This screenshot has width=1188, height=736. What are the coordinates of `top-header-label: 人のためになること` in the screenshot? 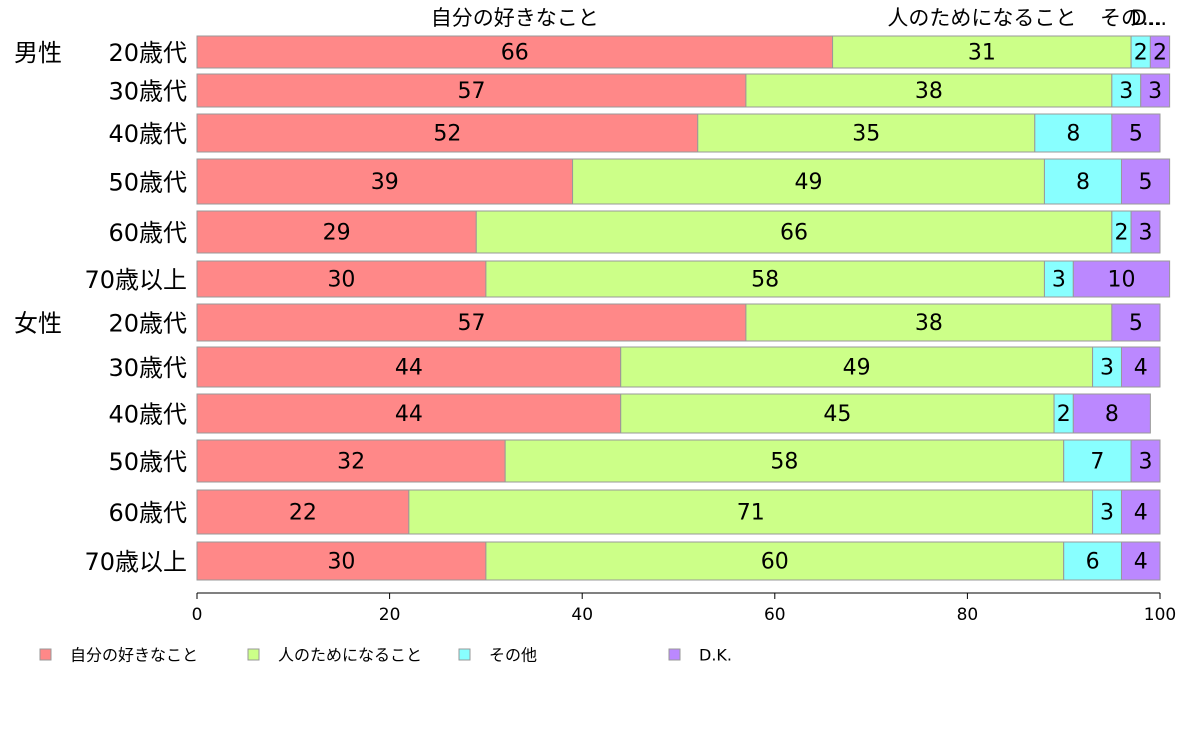 It's located at (981, 18).